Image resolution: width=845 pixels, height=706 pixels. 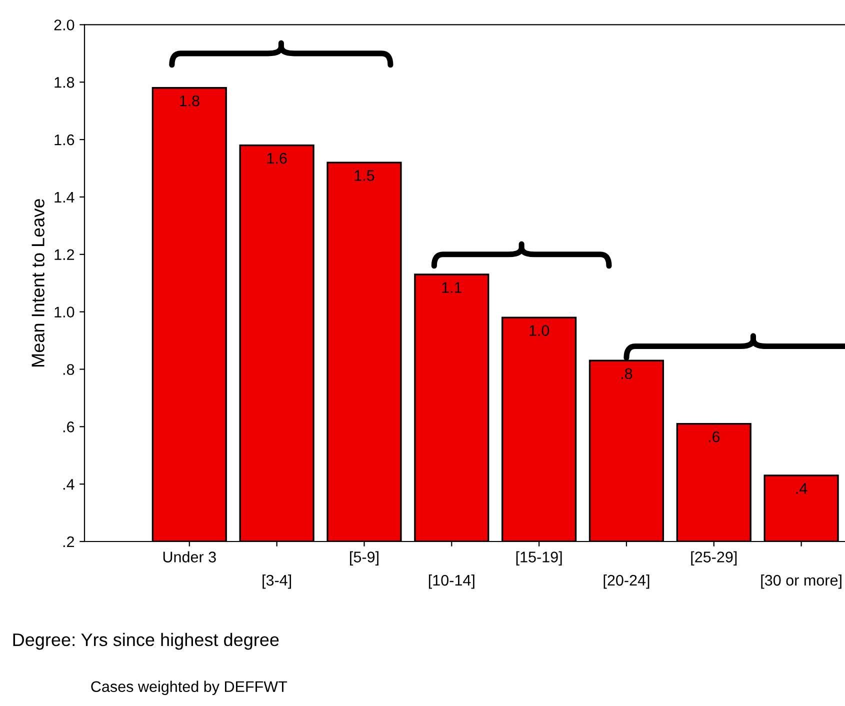 I want to click on data-label: 1.1, so click(x=452, y=287).